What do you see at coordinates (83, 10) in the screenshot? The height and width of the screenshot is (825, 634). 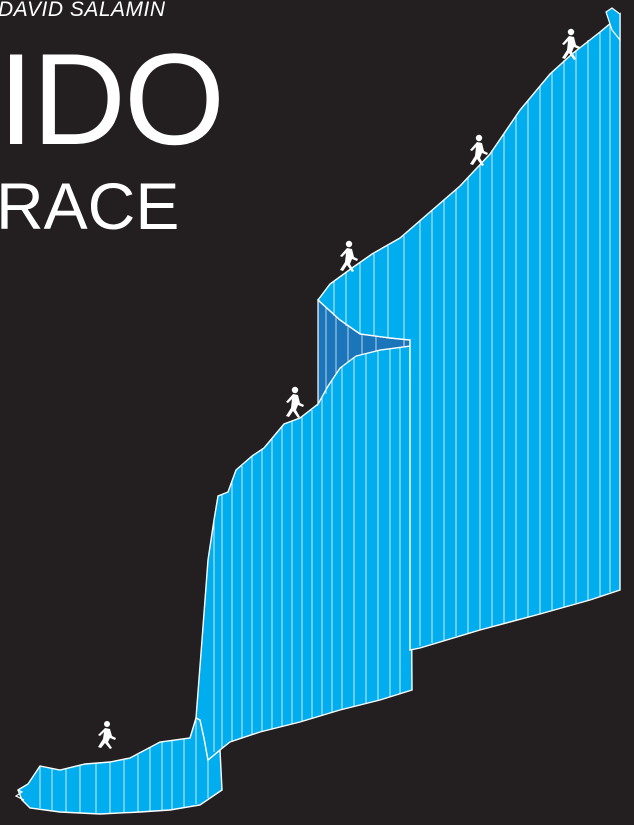 I see `author-credit: DAVID SALAMIN` at bounding box center [83, 10].